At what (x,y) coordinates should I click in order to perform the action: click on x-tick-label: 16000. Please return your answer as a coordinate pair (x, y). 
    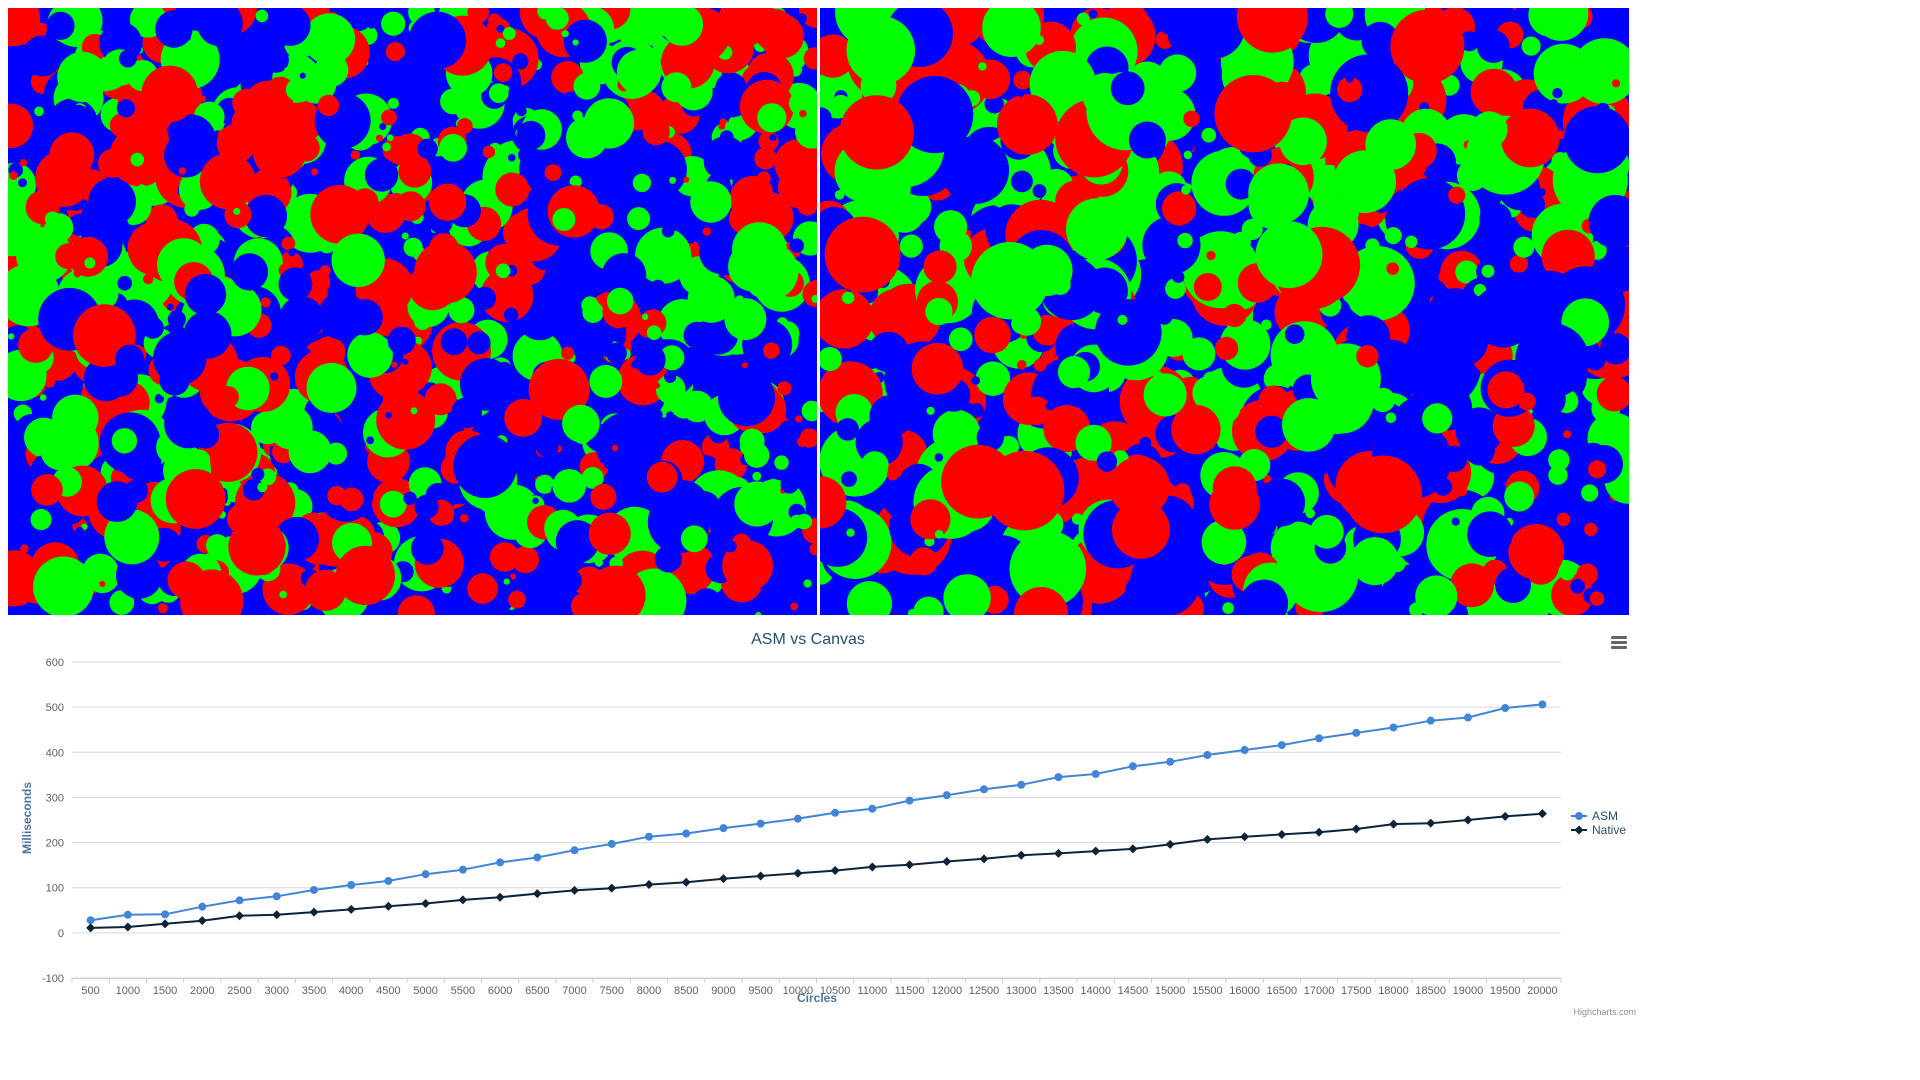
    Looking at the image, I should click on (1244, 991).